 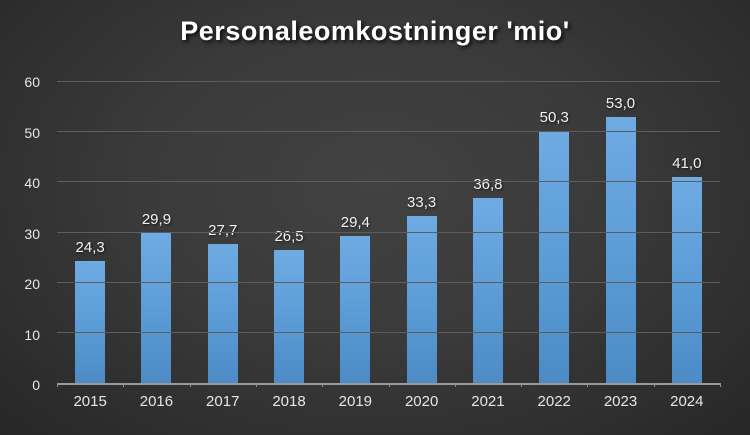 What do you see at coordinates (156, 220) in the screenshot?
I see `bar-value-label: 29,9` at bounding box center [156, 220].